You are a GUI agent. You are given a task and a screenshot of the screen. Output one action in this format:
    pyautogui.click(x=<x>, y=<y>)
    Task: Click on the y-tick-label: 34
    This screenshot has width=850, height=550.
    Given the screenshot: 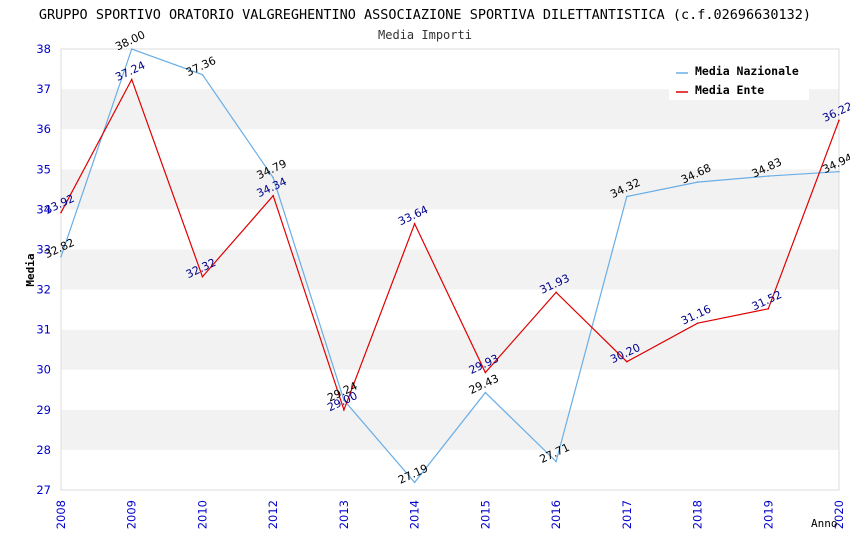 What is the action you would take?
    pyautogui.click(x=43, y=209)
    